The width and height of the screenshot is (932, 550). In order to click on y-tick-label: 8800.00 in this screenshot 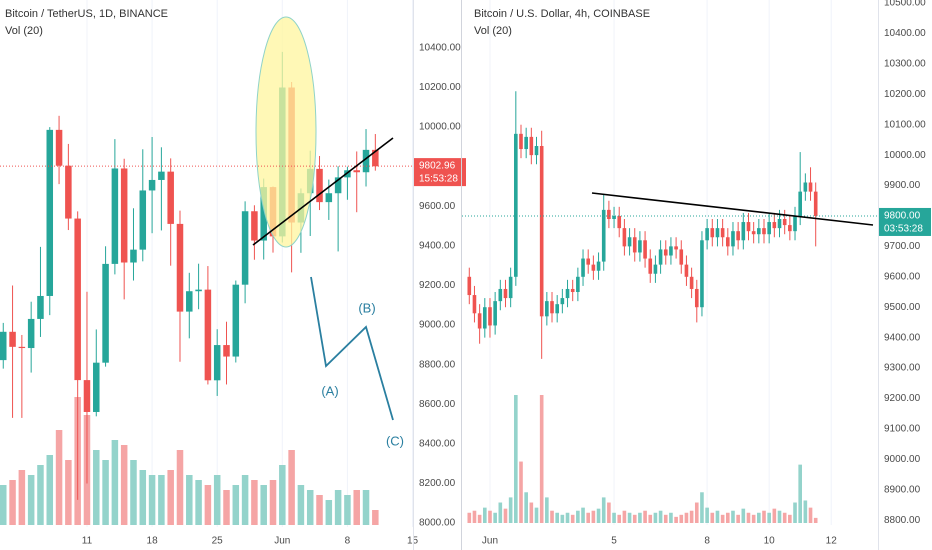, I will do `click(437, 364)`.